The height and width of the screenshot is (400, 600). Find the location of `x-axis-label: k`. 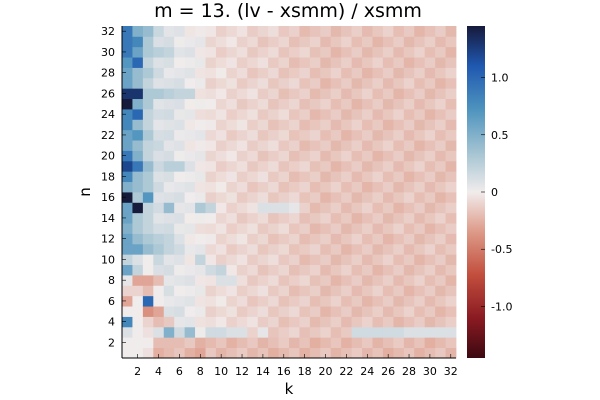

x-axis-label: k is located at coordinates (289, 389).